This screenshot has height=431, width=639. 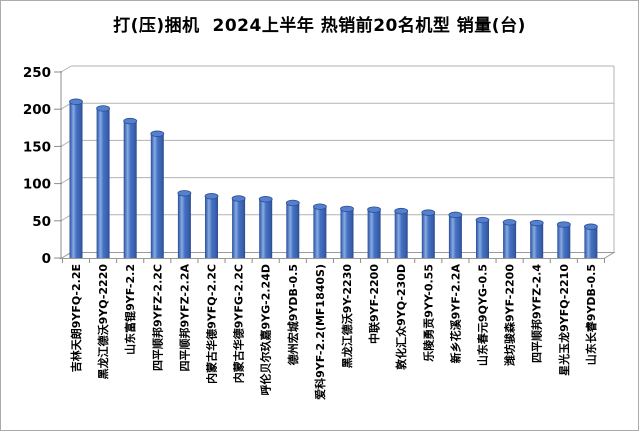 I want to click on category-label: 潍坊骏森9YF-2200, so click(x=510, y=315).